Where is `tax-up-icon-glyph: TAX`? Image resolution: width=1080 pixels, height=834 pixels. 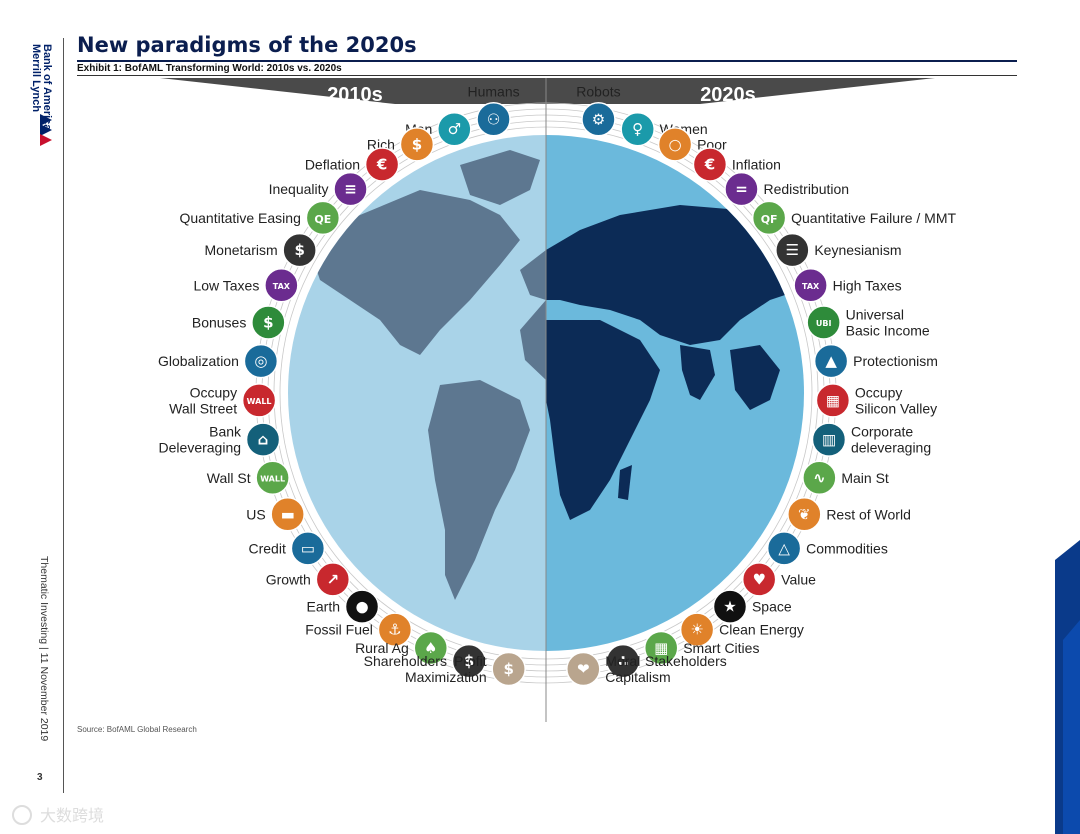
tax-up-icon-glyph: TAX is located at coordinates (811, 286).